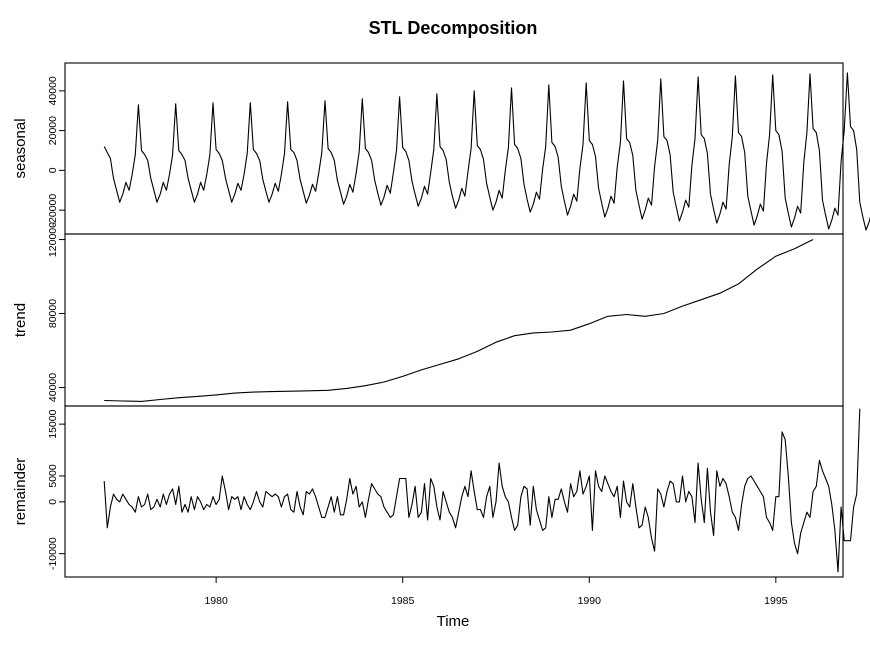 The height and width of the screenshot is (653, 870). Describe the element at coordinates (403, 601) in the screenshot. I see `x-tick-label: 1985` at that location.